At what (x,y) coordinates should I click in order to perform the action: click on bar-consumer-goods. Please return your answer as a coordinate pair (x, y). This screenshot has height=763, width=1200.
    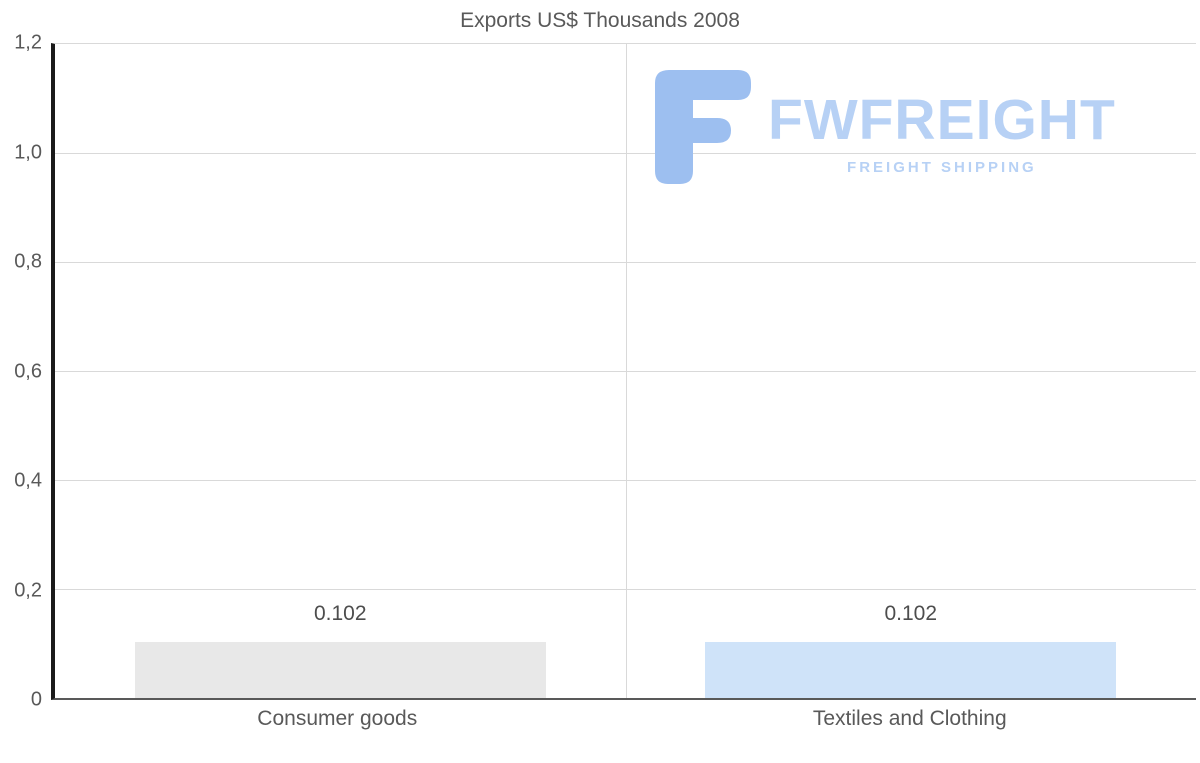
    Looking at the image, I should click on (340, 670).